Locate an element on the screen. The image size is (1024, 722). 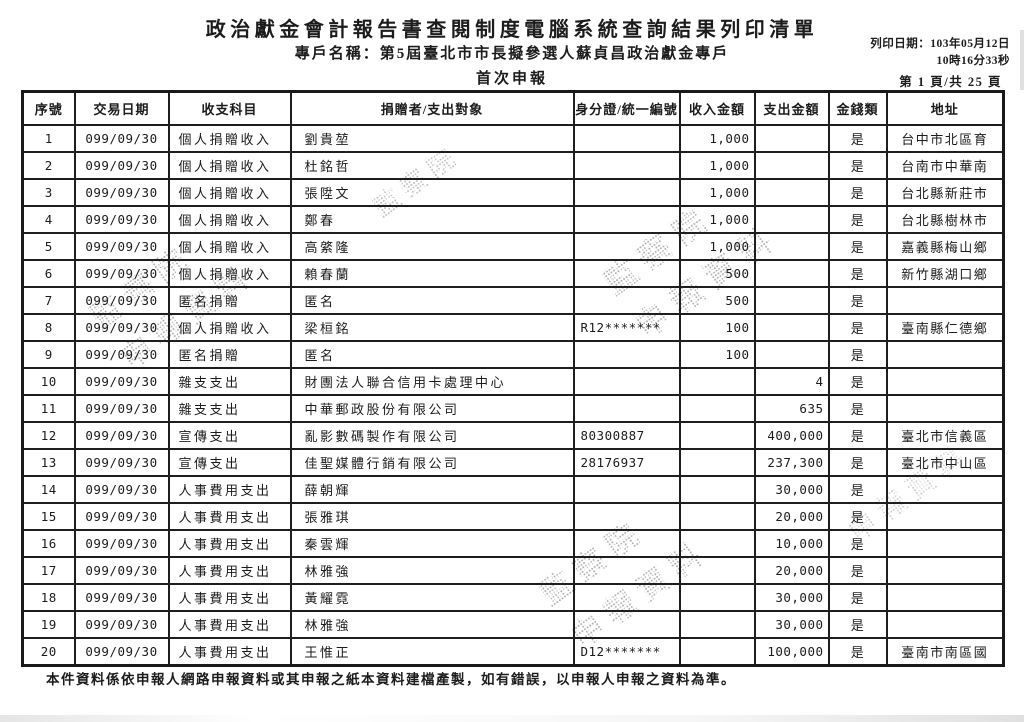
expense-amount: 20,000 is located at coordinates (791, 570).